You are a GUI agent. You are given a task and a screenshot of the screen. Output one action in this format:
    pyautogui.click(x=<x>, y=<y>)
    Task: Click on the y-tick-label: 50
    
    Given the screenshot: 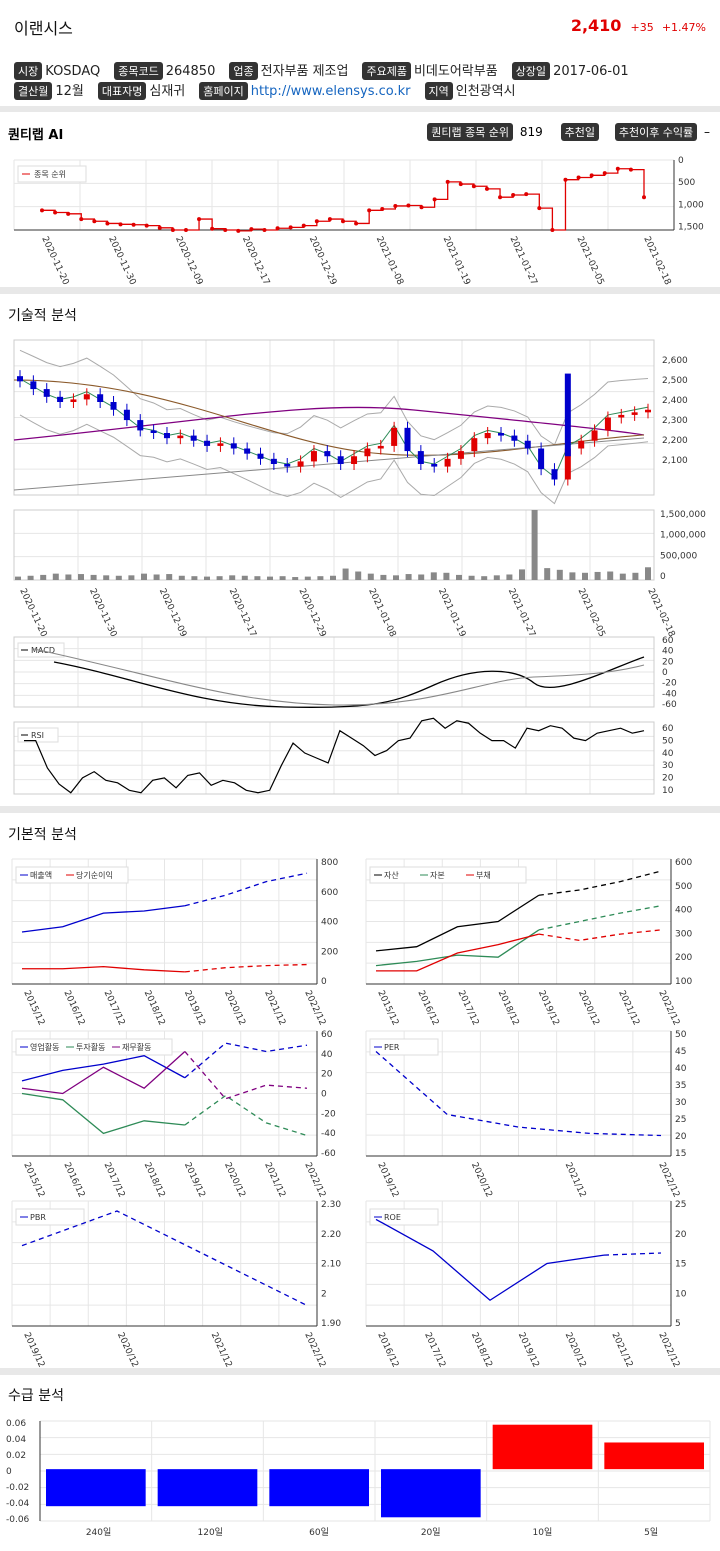 What is the action you would take?
    pyautogui.click(x=681, y=1035)
    